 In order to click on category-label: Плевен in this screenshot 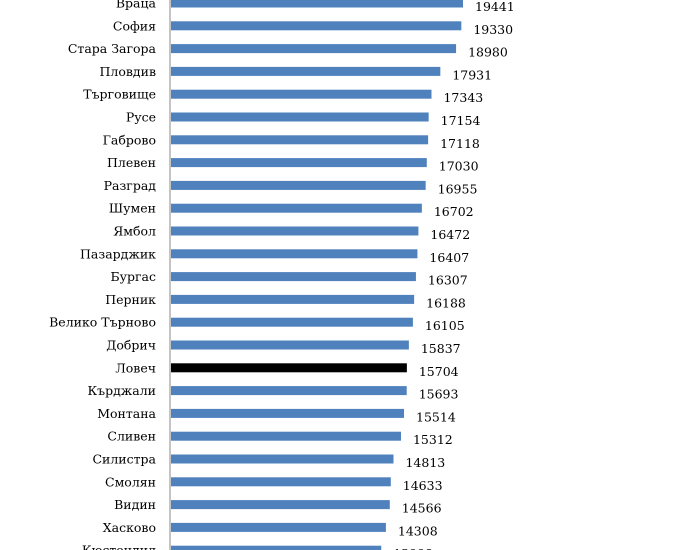, I will do `click(131, 162)`.